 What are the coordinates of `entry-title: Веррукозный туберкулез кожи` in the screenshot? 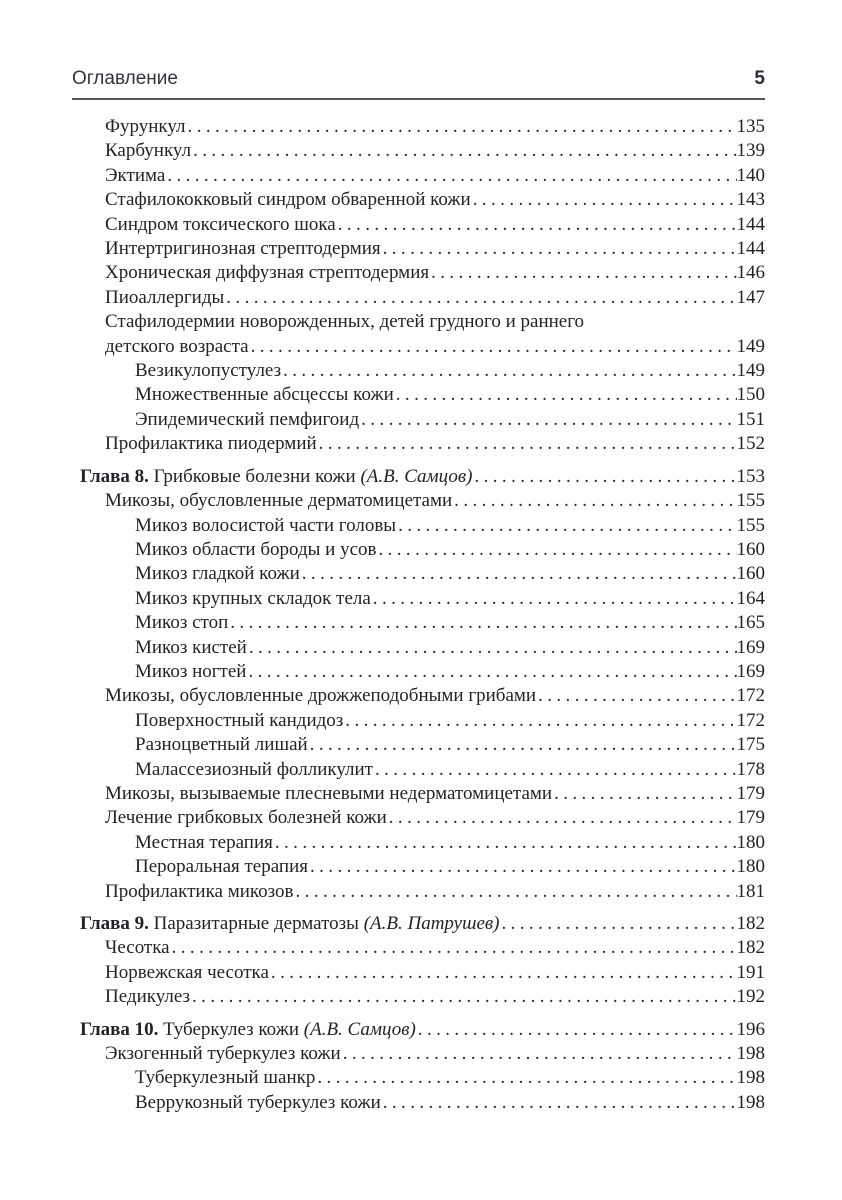 It's located at (258, 1102).